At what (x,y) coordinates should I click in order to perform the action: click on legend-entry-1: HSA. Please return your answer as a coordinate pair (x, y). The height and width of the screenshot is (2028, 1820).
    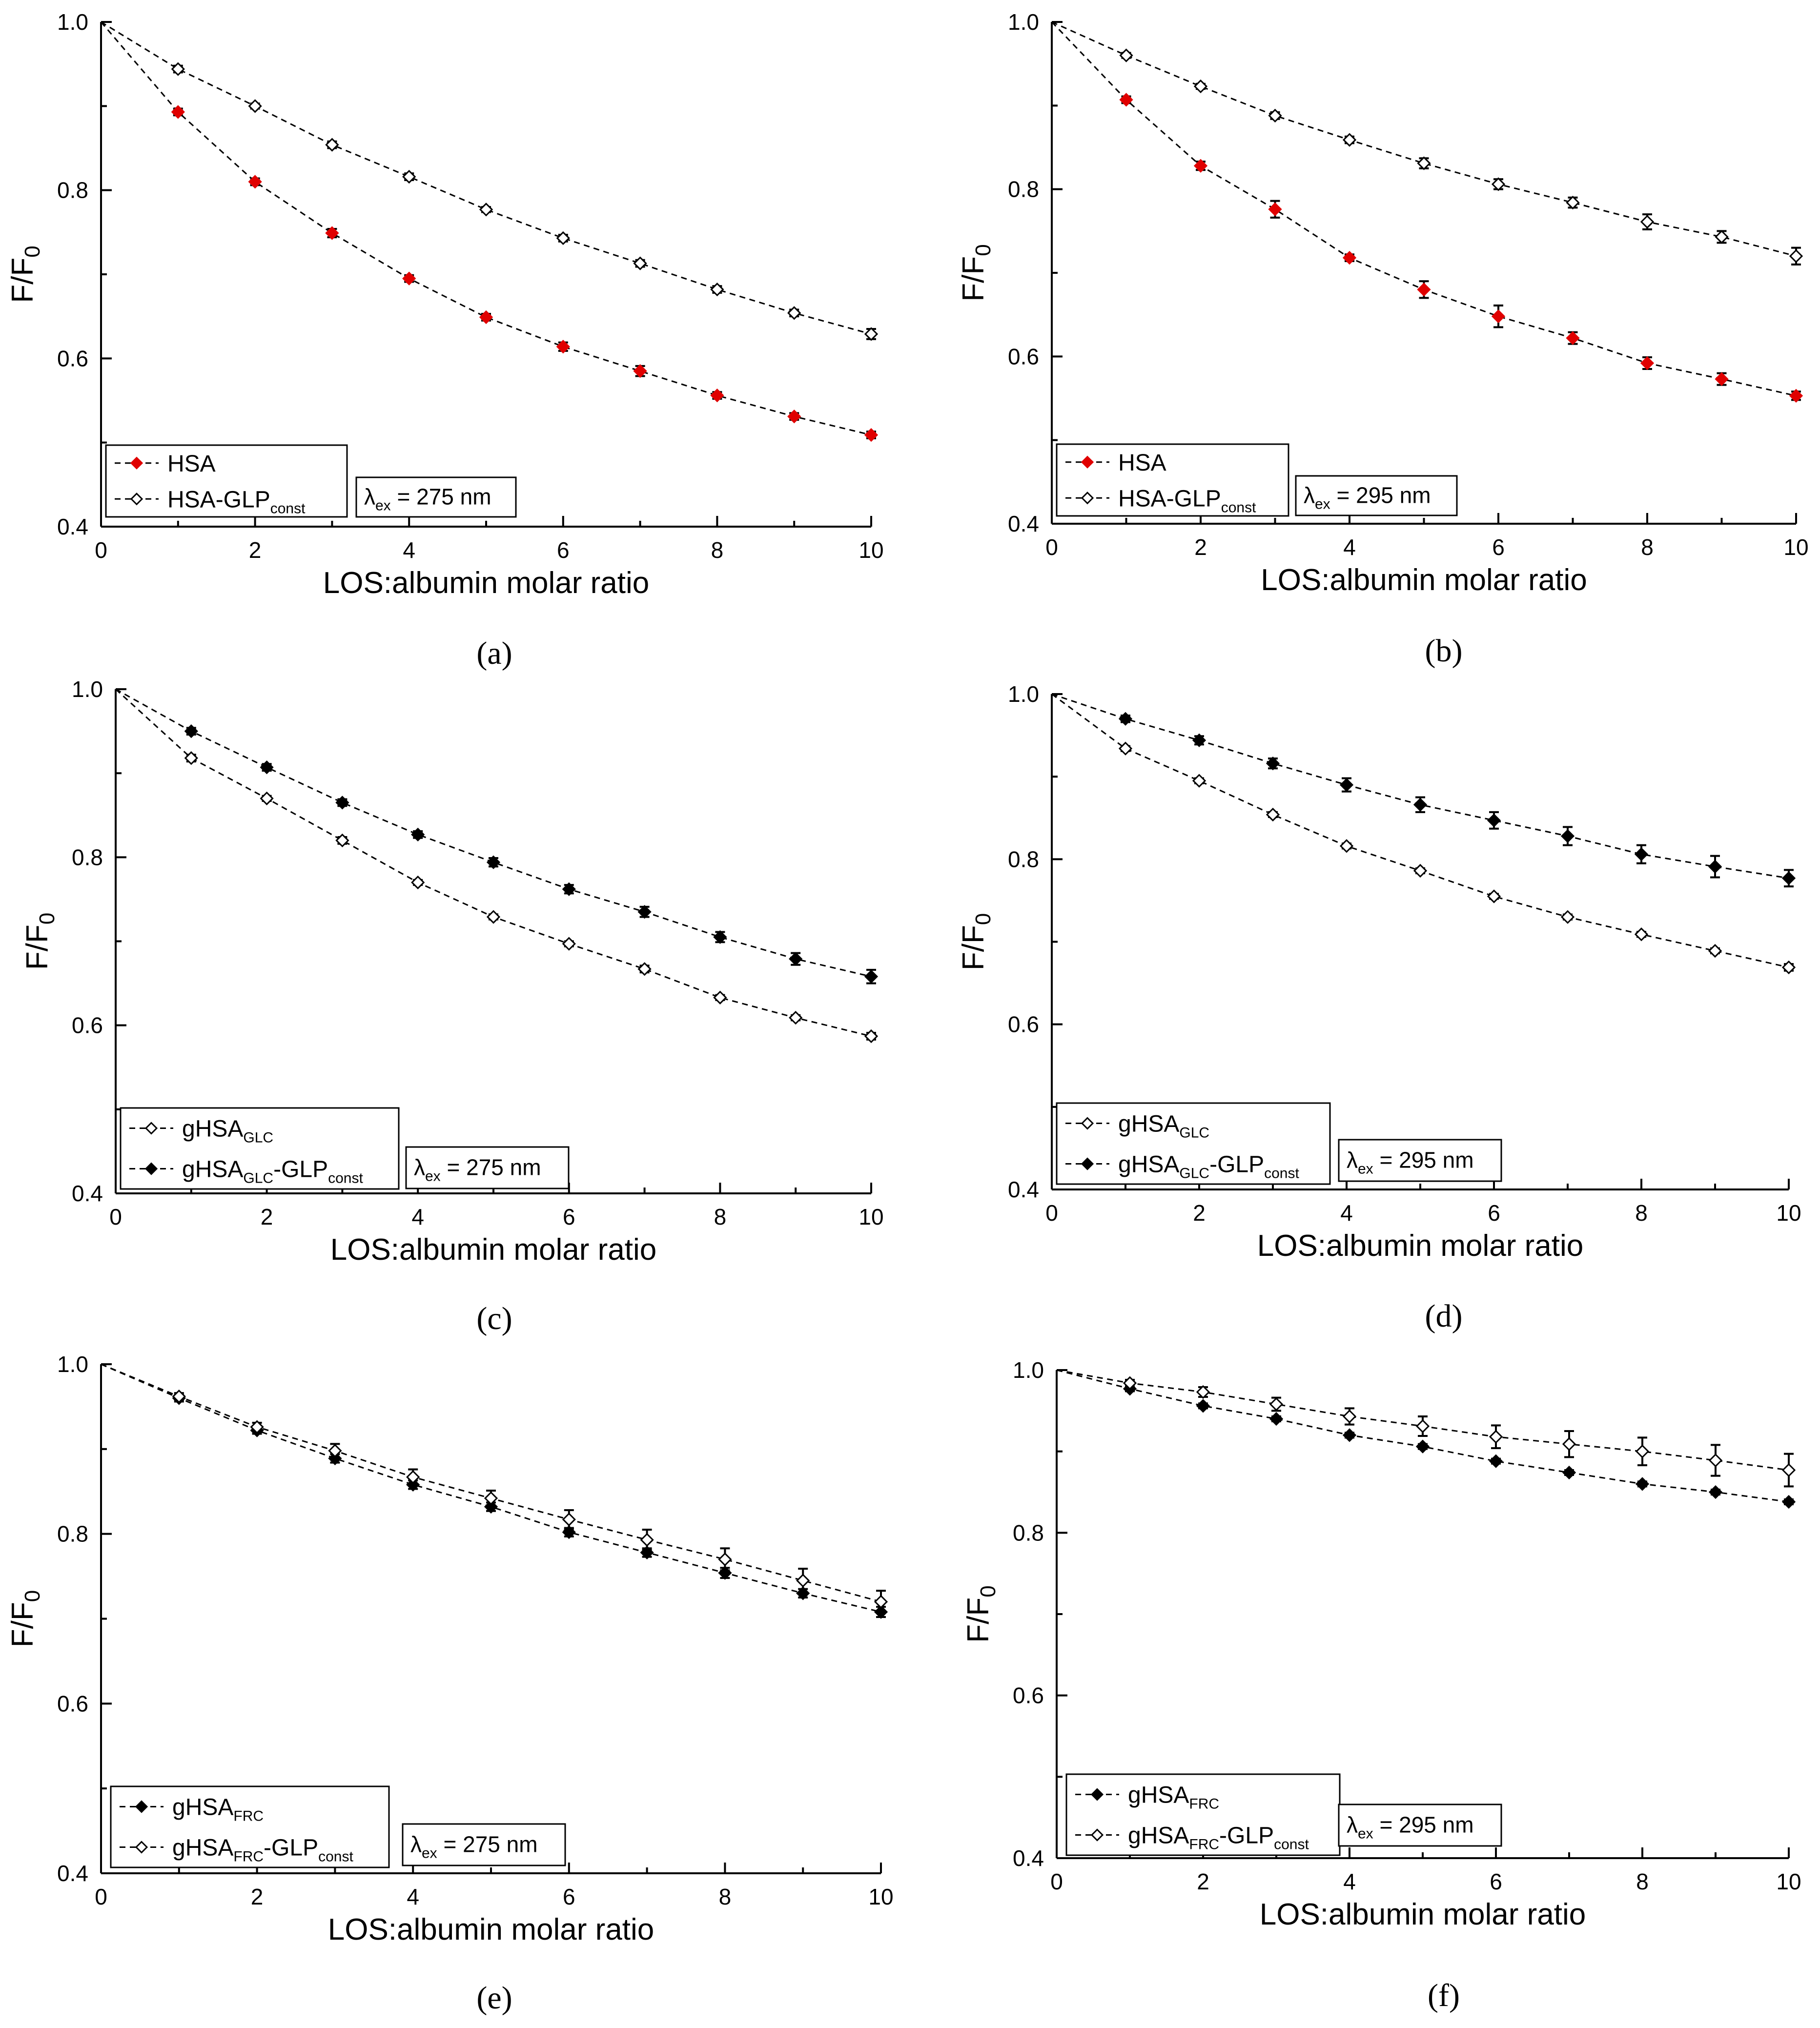
    Looking at the image, I should click on (1142, 463).